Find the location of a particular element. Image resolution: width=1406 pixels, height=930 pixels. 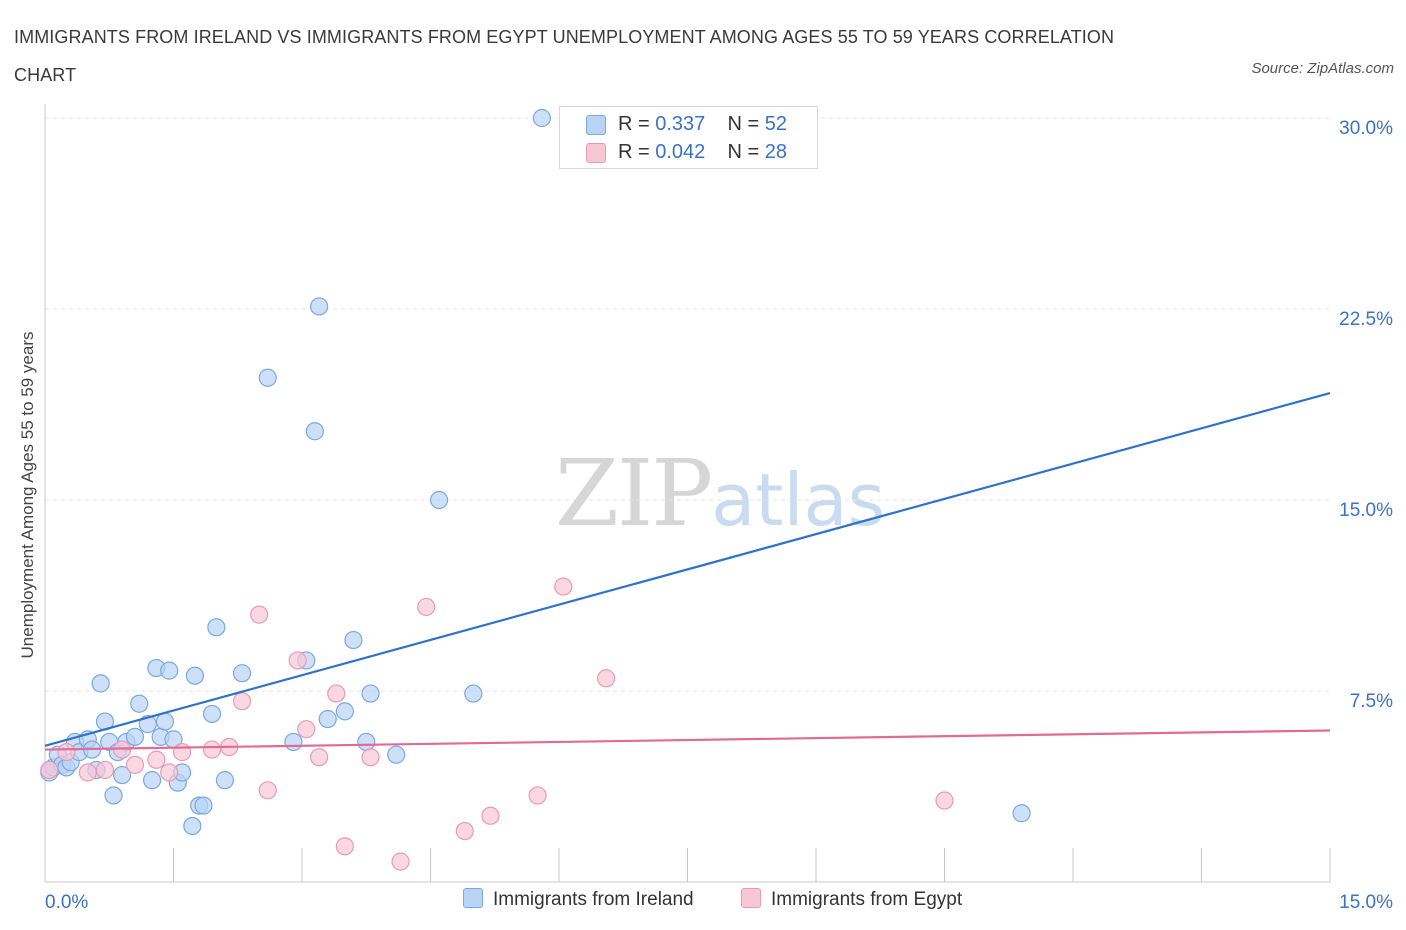

y-tick-label-3: 30.0% is located at coordinates (1366, 128).